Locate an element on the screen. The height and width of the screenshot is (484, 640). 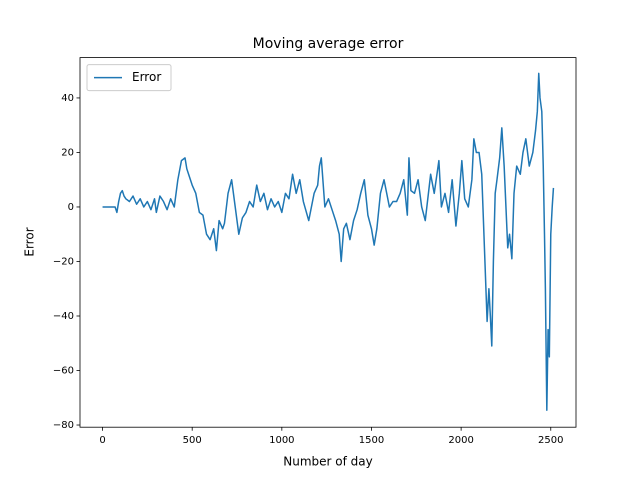
y-tick-label: −60 is located at coordinates (63, 371).